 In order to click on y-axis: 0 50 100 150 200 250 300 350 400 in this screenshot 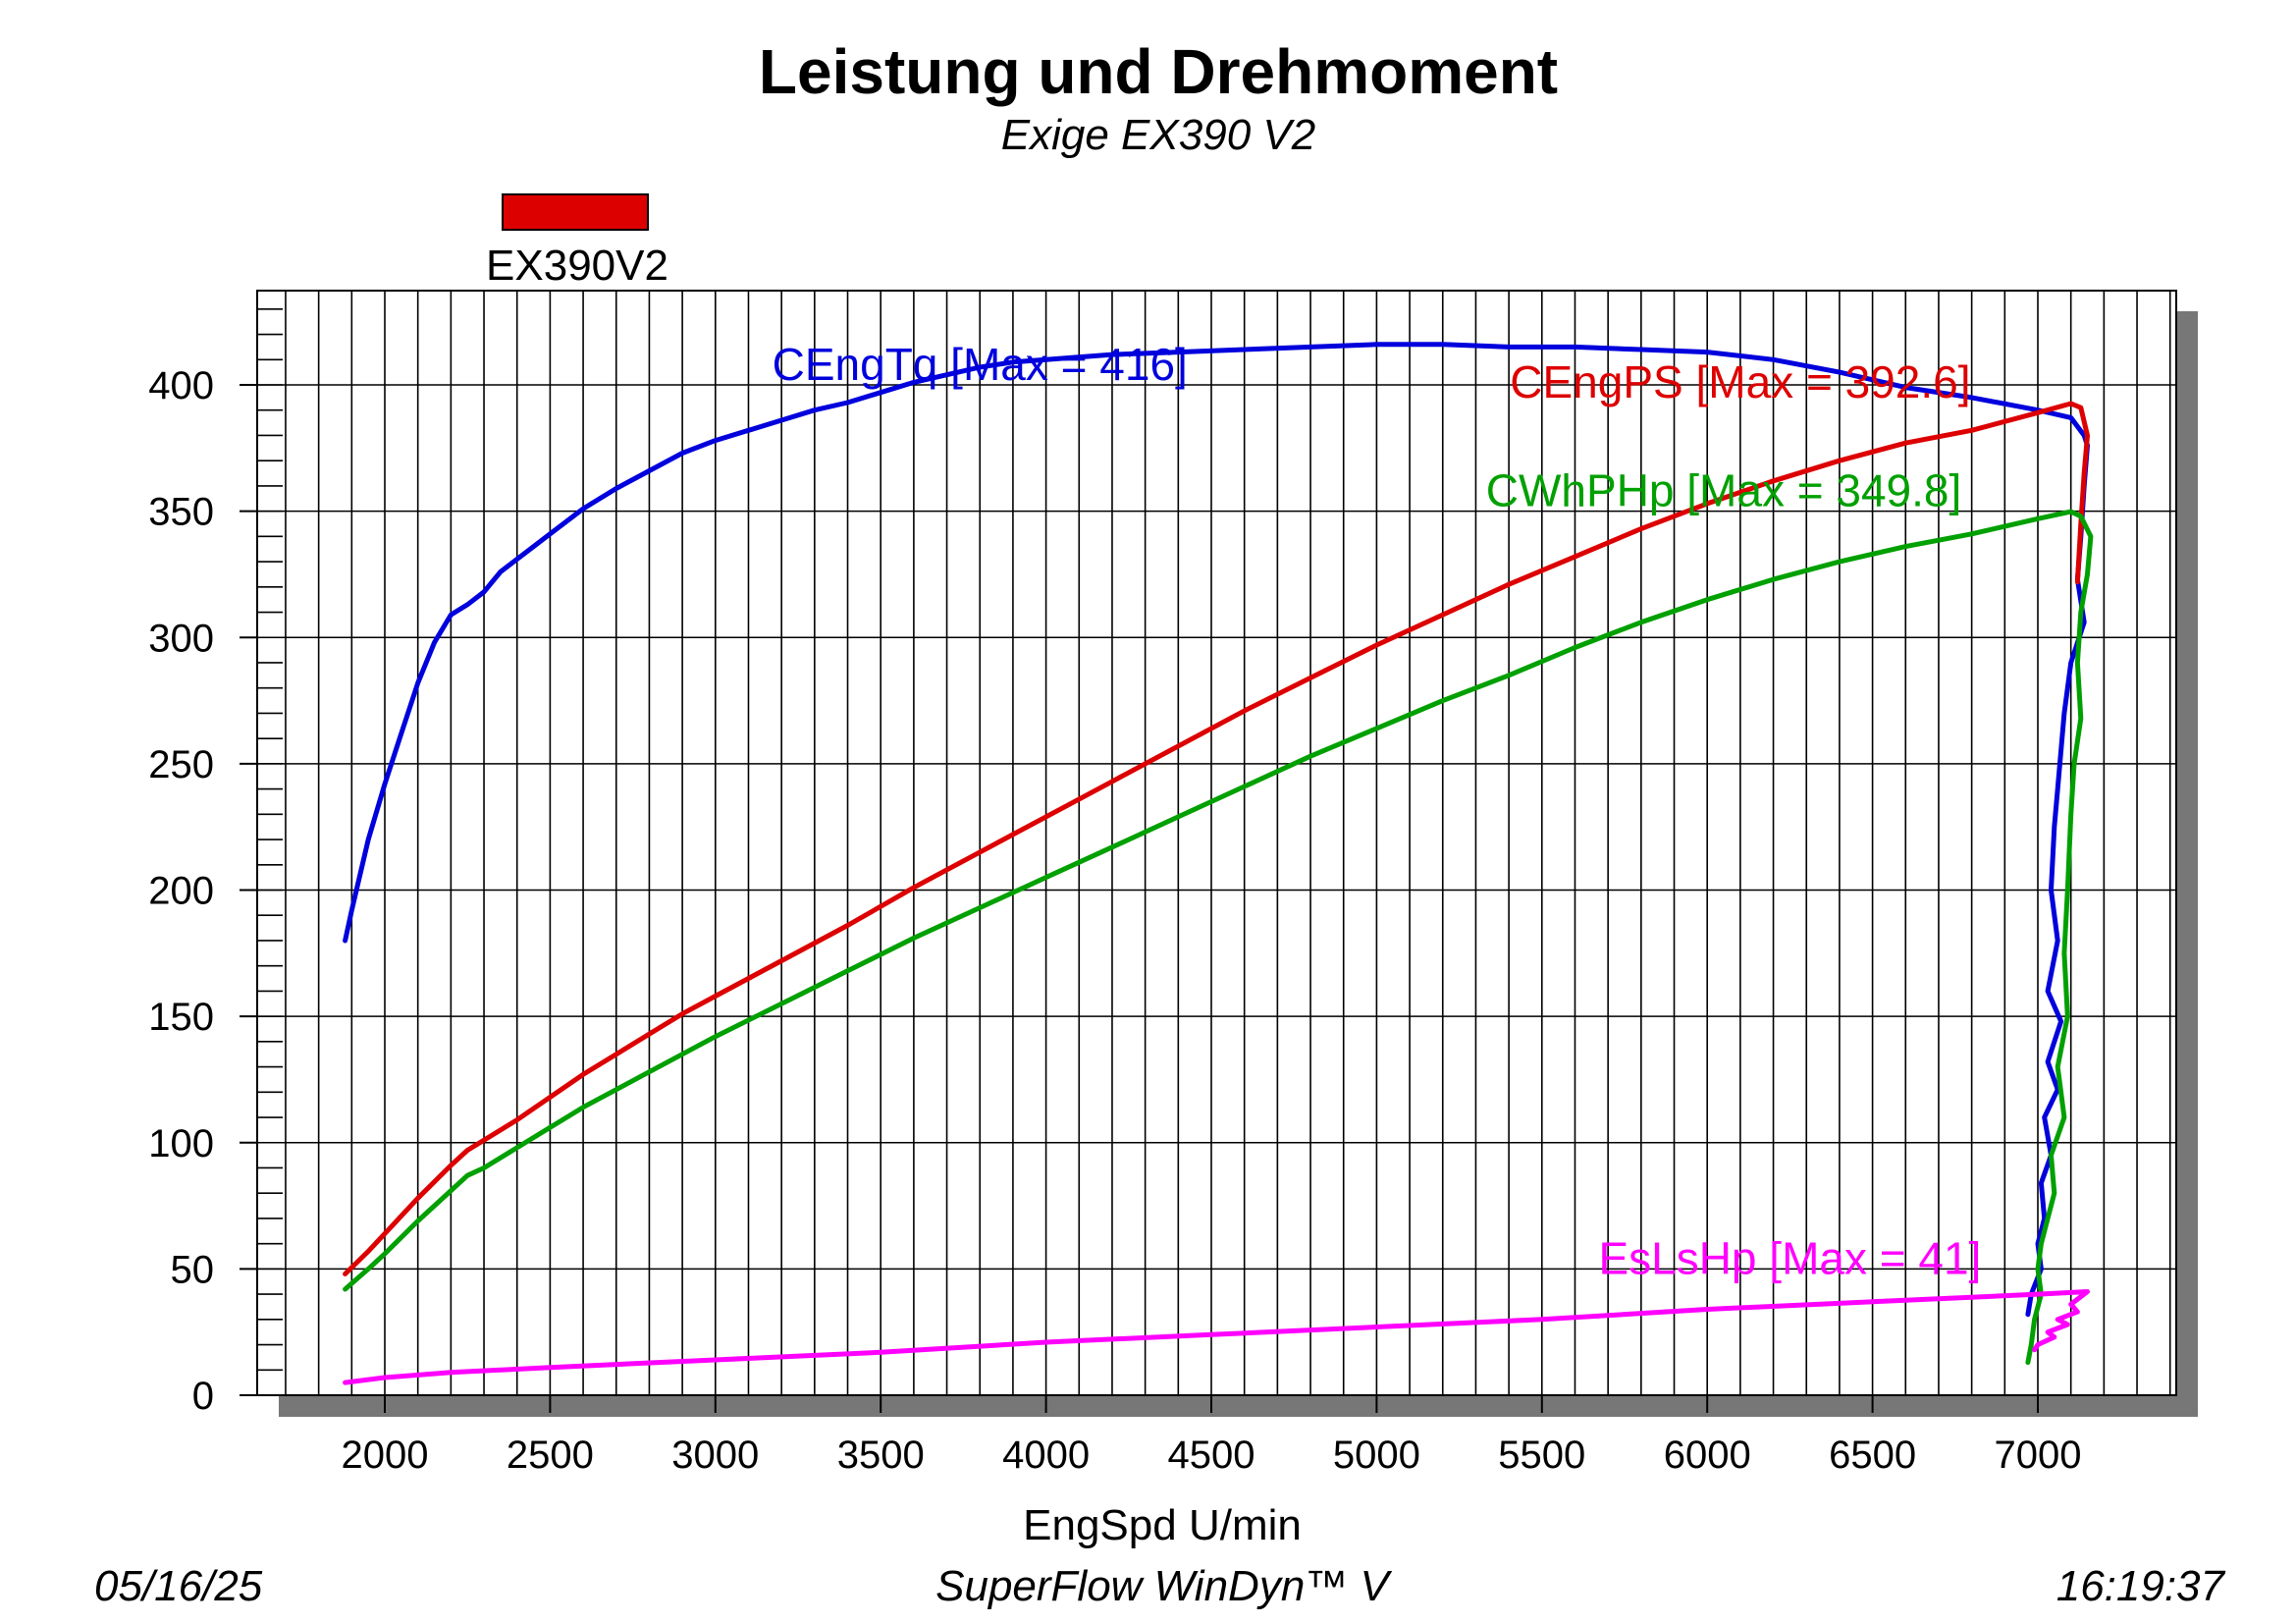, I will do `click(202, 891)`.